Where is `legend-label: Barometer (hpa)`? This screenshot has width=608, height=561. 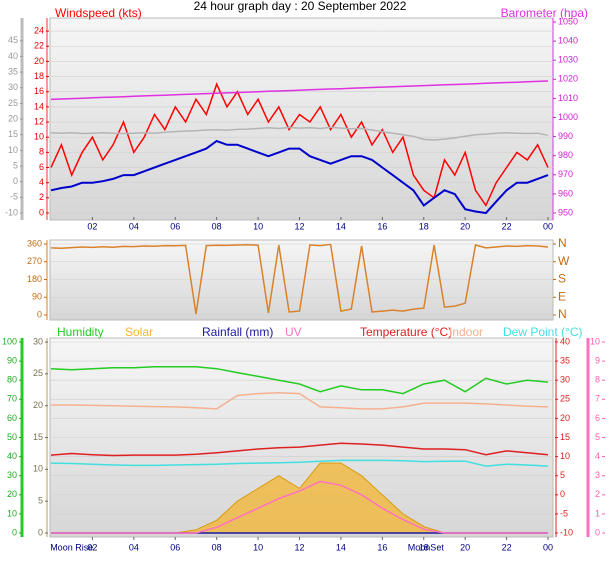 legend-label: Barometer (hpa) is located at coordinates (544, 13).